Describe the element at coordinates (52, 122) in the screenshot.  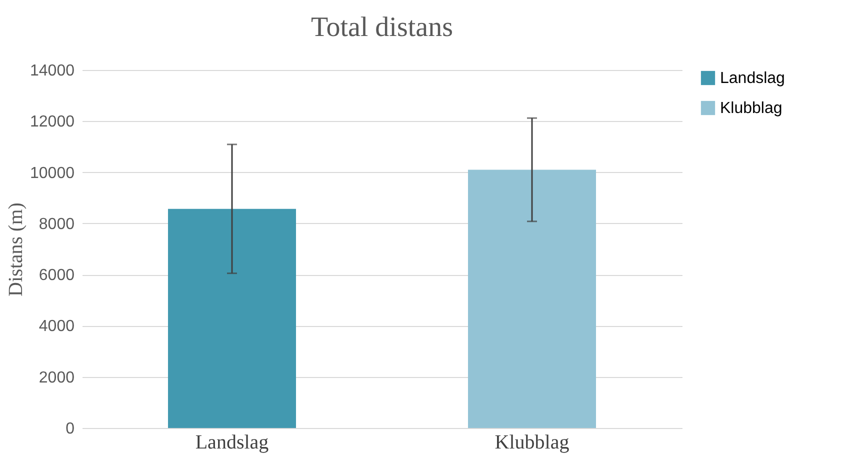
I see `y-tick-label: 12000` at that location.